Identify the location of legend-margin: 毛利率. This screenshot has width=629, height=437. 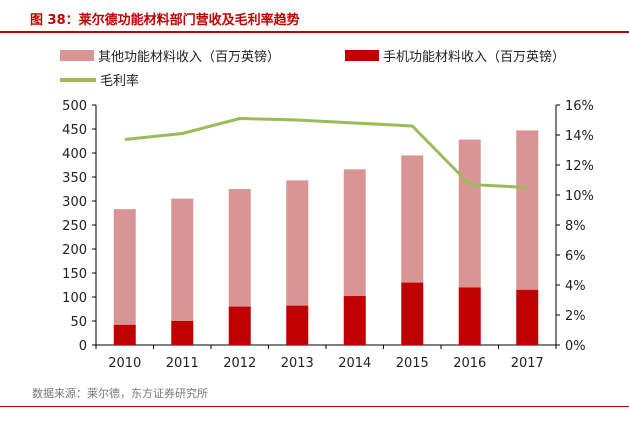
(99, 79).